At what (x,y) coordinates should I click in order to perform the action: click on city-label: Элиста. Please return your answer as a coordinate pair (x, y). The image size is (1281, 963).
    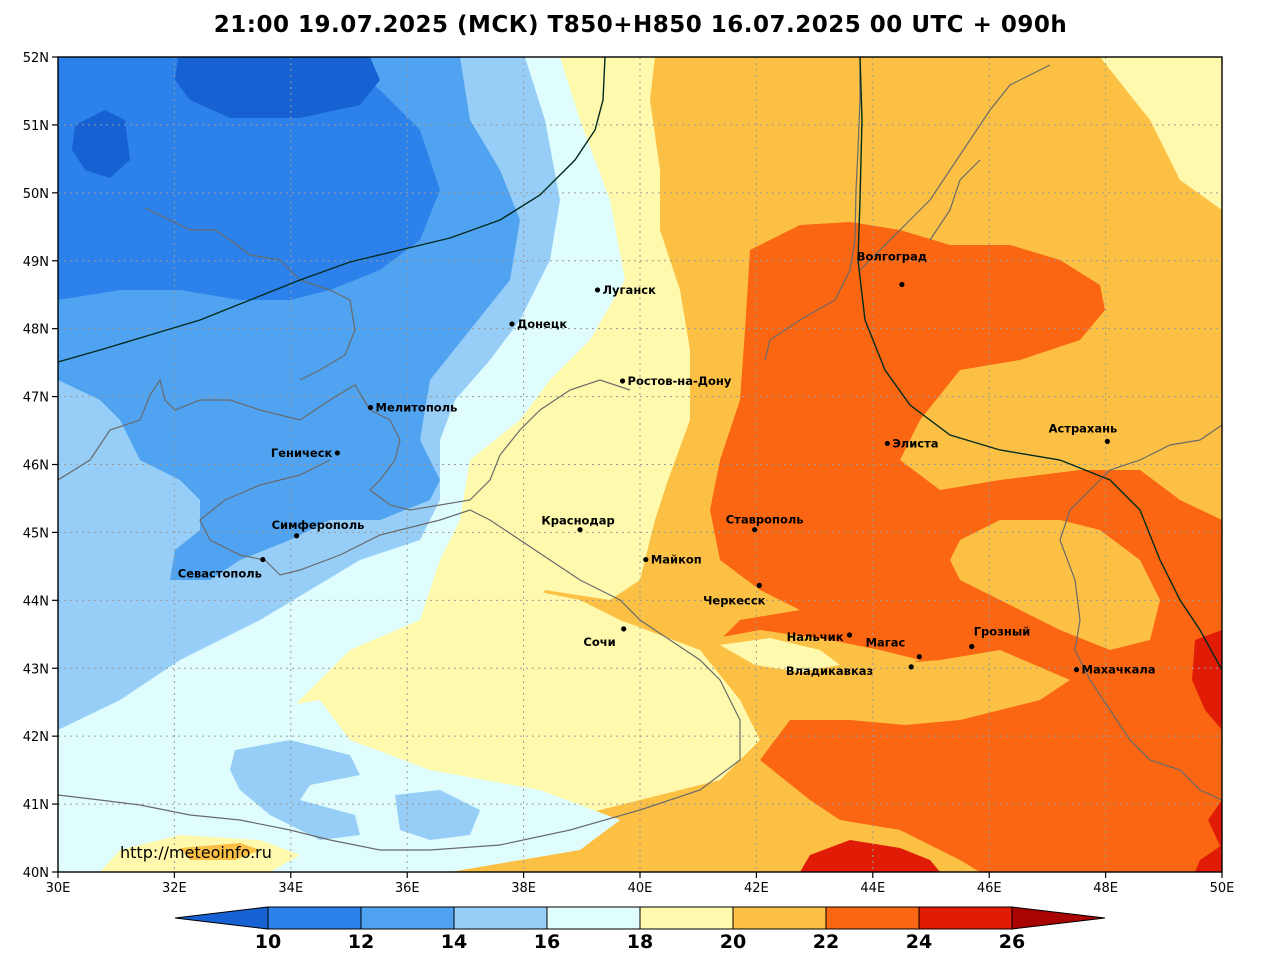
    Looking at the image, I should click on (915, 443).